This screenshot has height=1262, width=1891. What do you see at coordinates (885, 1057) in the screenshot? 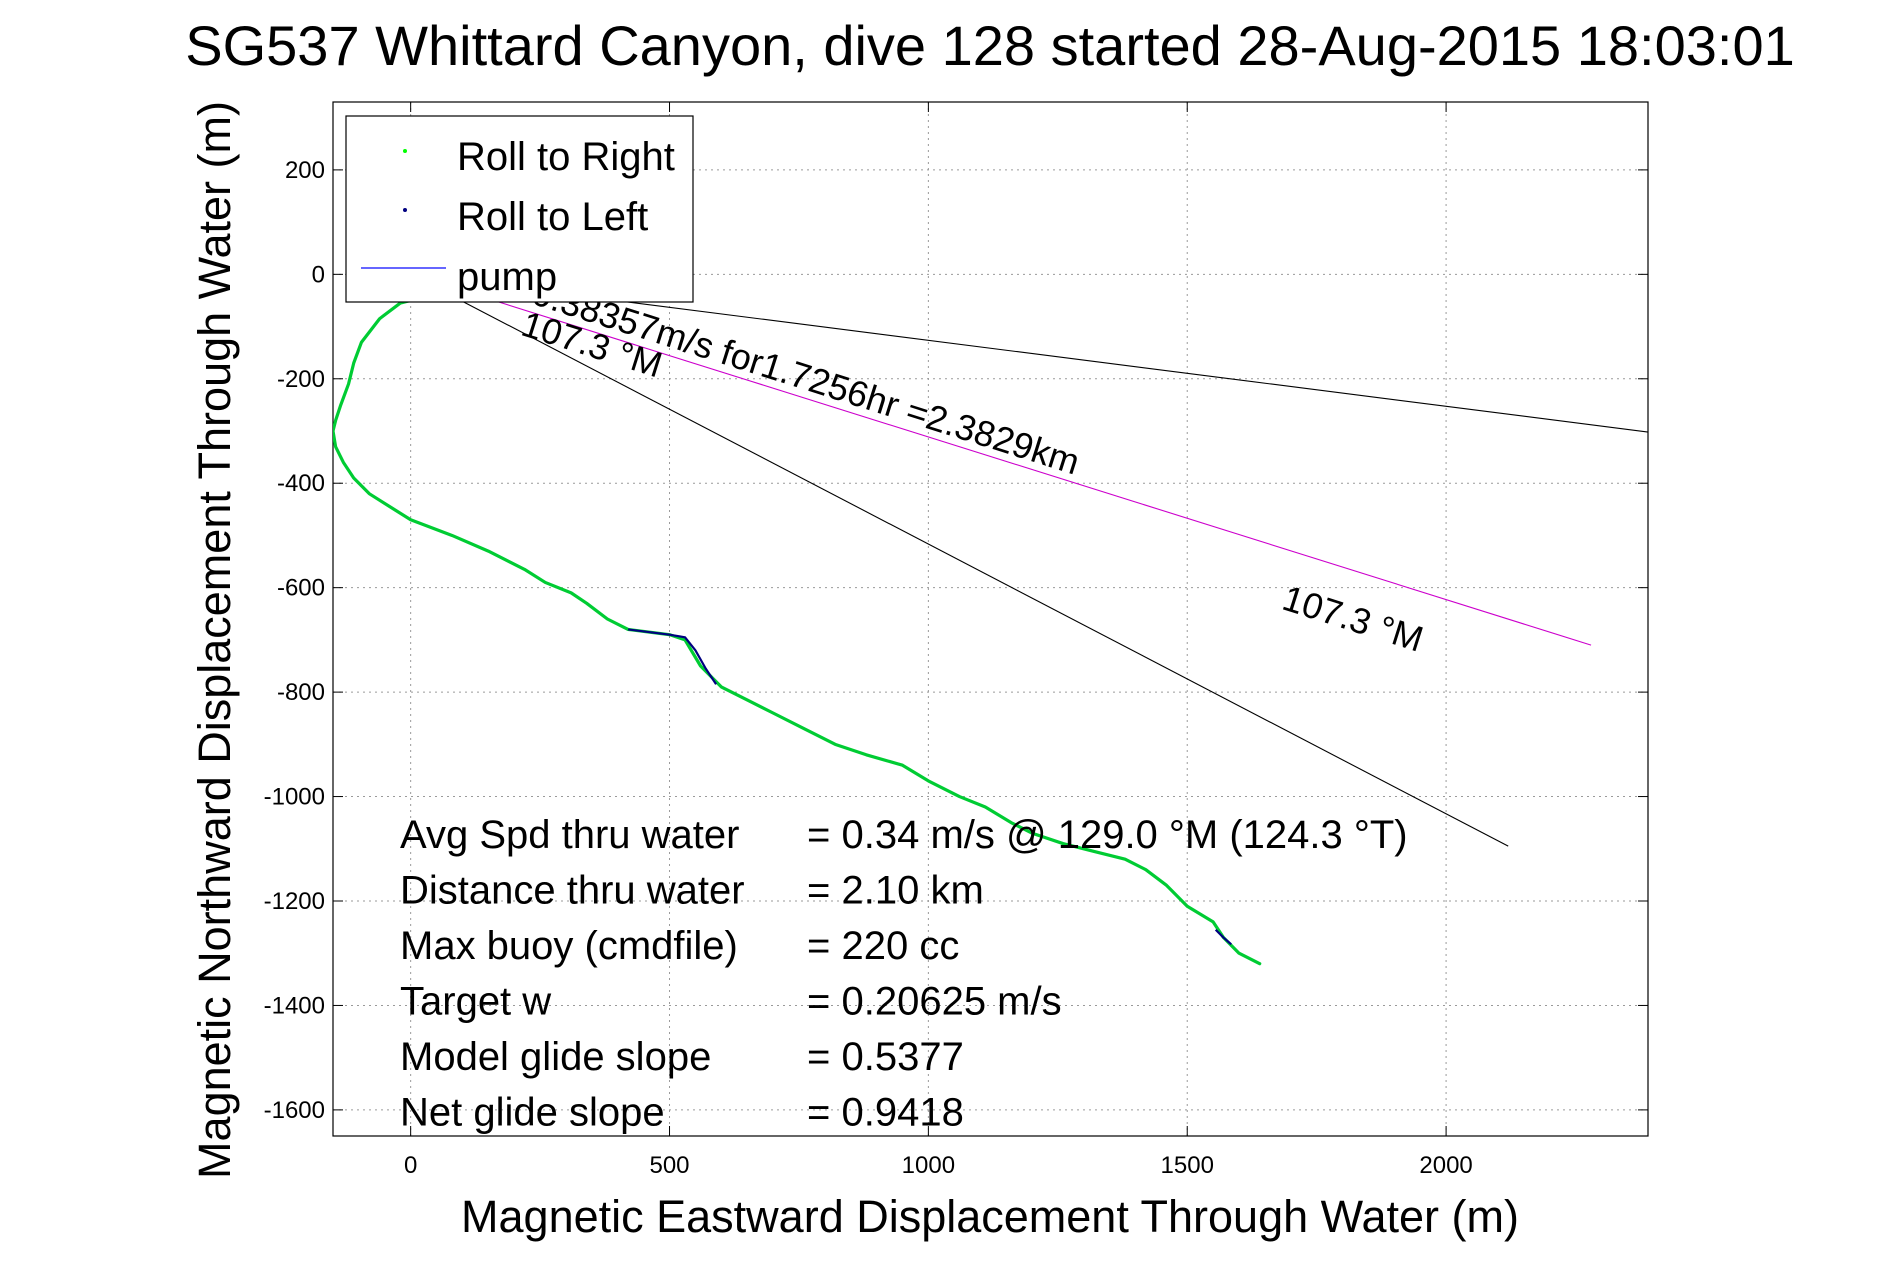
I see `stat-value: = 0.5377` at bounding box center [885, 1057].